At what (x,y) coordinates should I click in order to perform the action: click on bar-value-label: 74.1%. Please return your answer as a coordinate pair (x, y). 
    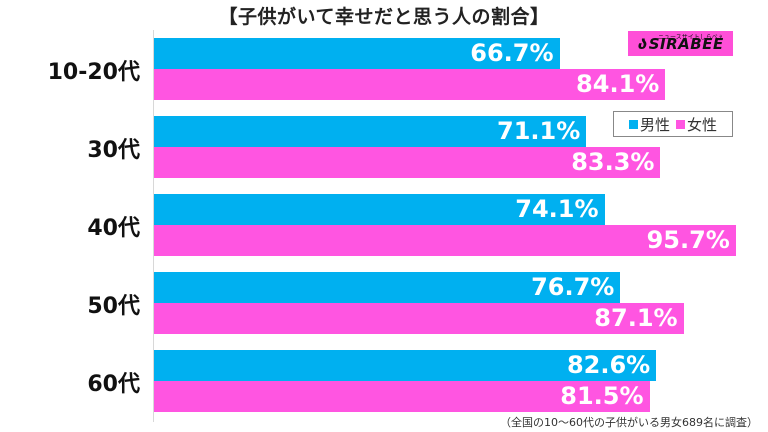
    Looking at the image, I should click on (557, 209).